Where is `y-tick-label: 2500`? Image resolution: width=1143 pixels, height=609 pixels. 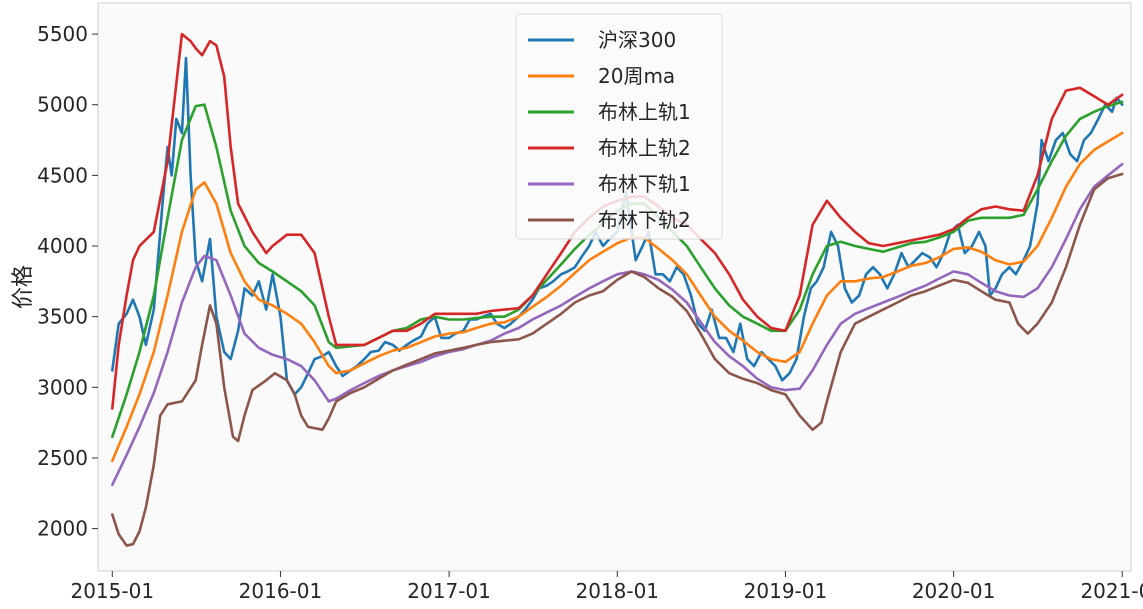 y-tick-label: 2500 is located at coordinates (62, 458).